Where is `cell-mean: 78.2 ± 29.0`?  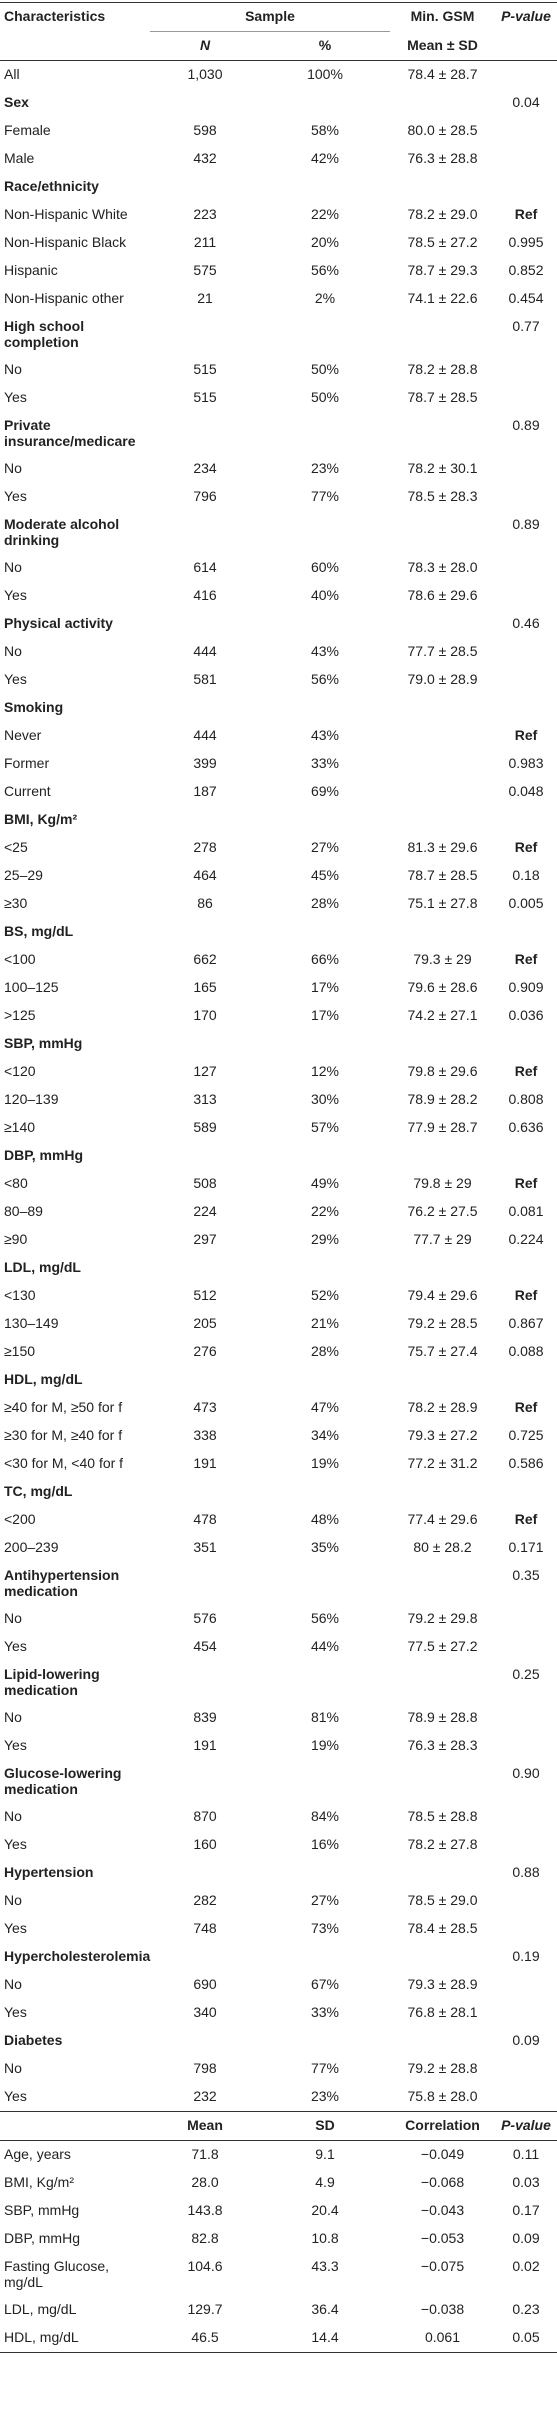
cell-mean: 78.2 ± 29.0 is located at coordinates (442, 214).